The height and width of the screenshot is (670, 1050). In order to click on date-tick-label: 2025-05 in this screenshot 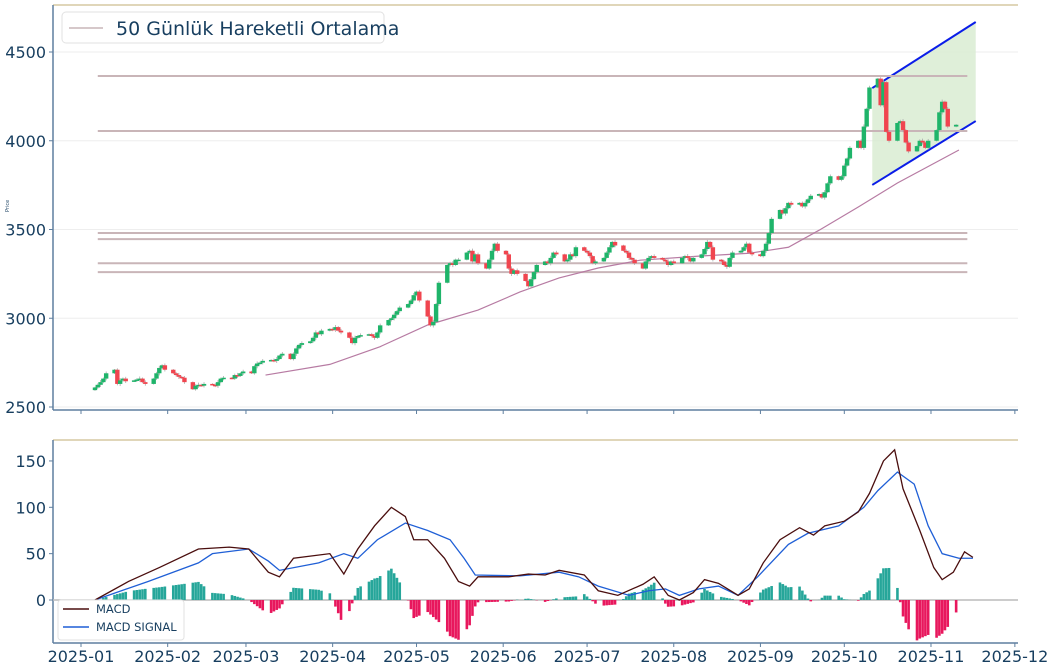, I will do `click(416, 656)`.